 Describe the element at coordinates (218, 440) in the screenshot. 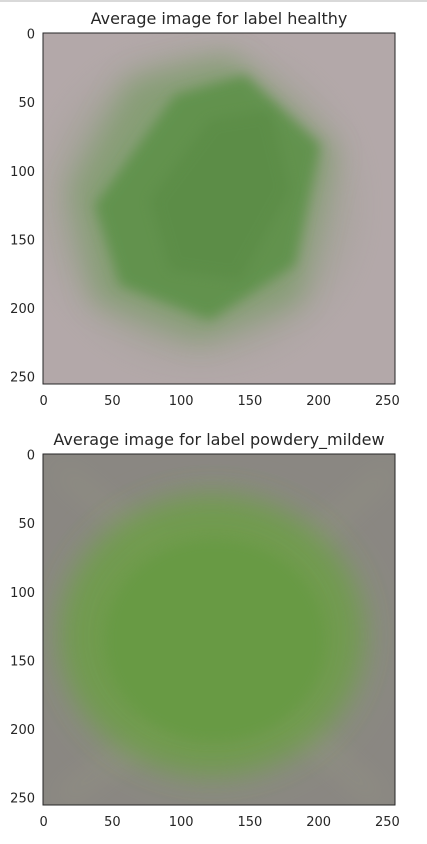

I see `chart-title: Average image for label powdery_mildew` at that location.